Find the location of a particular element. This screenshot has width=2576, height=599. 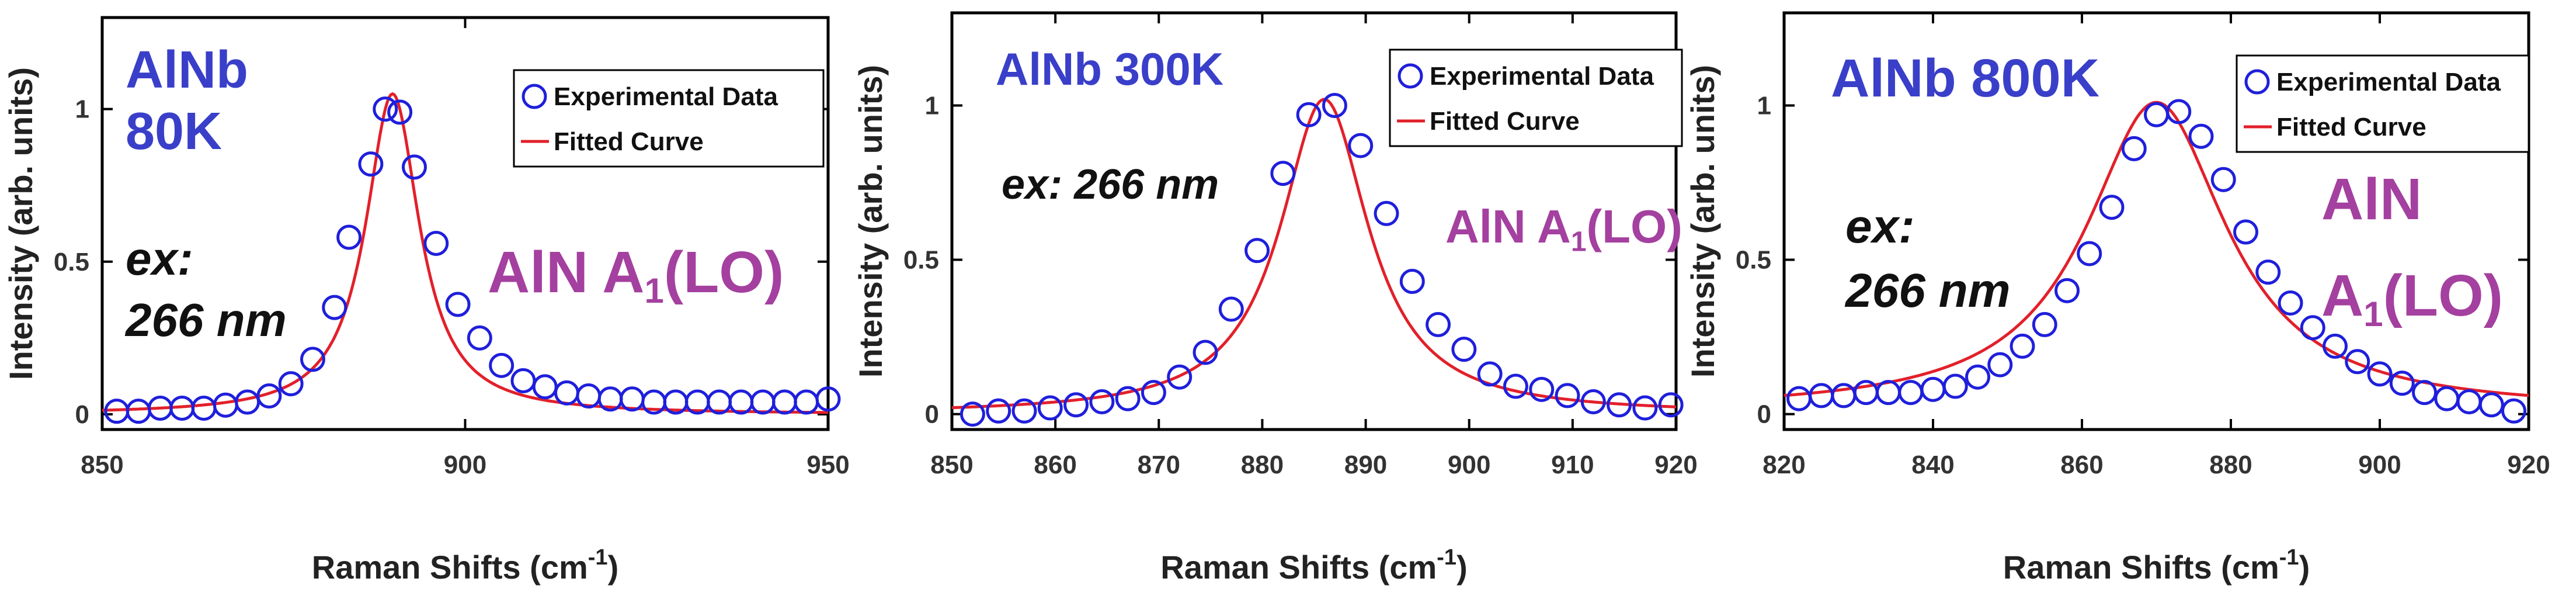

x-tick-label: 850 is located at coordinates (102, 465).